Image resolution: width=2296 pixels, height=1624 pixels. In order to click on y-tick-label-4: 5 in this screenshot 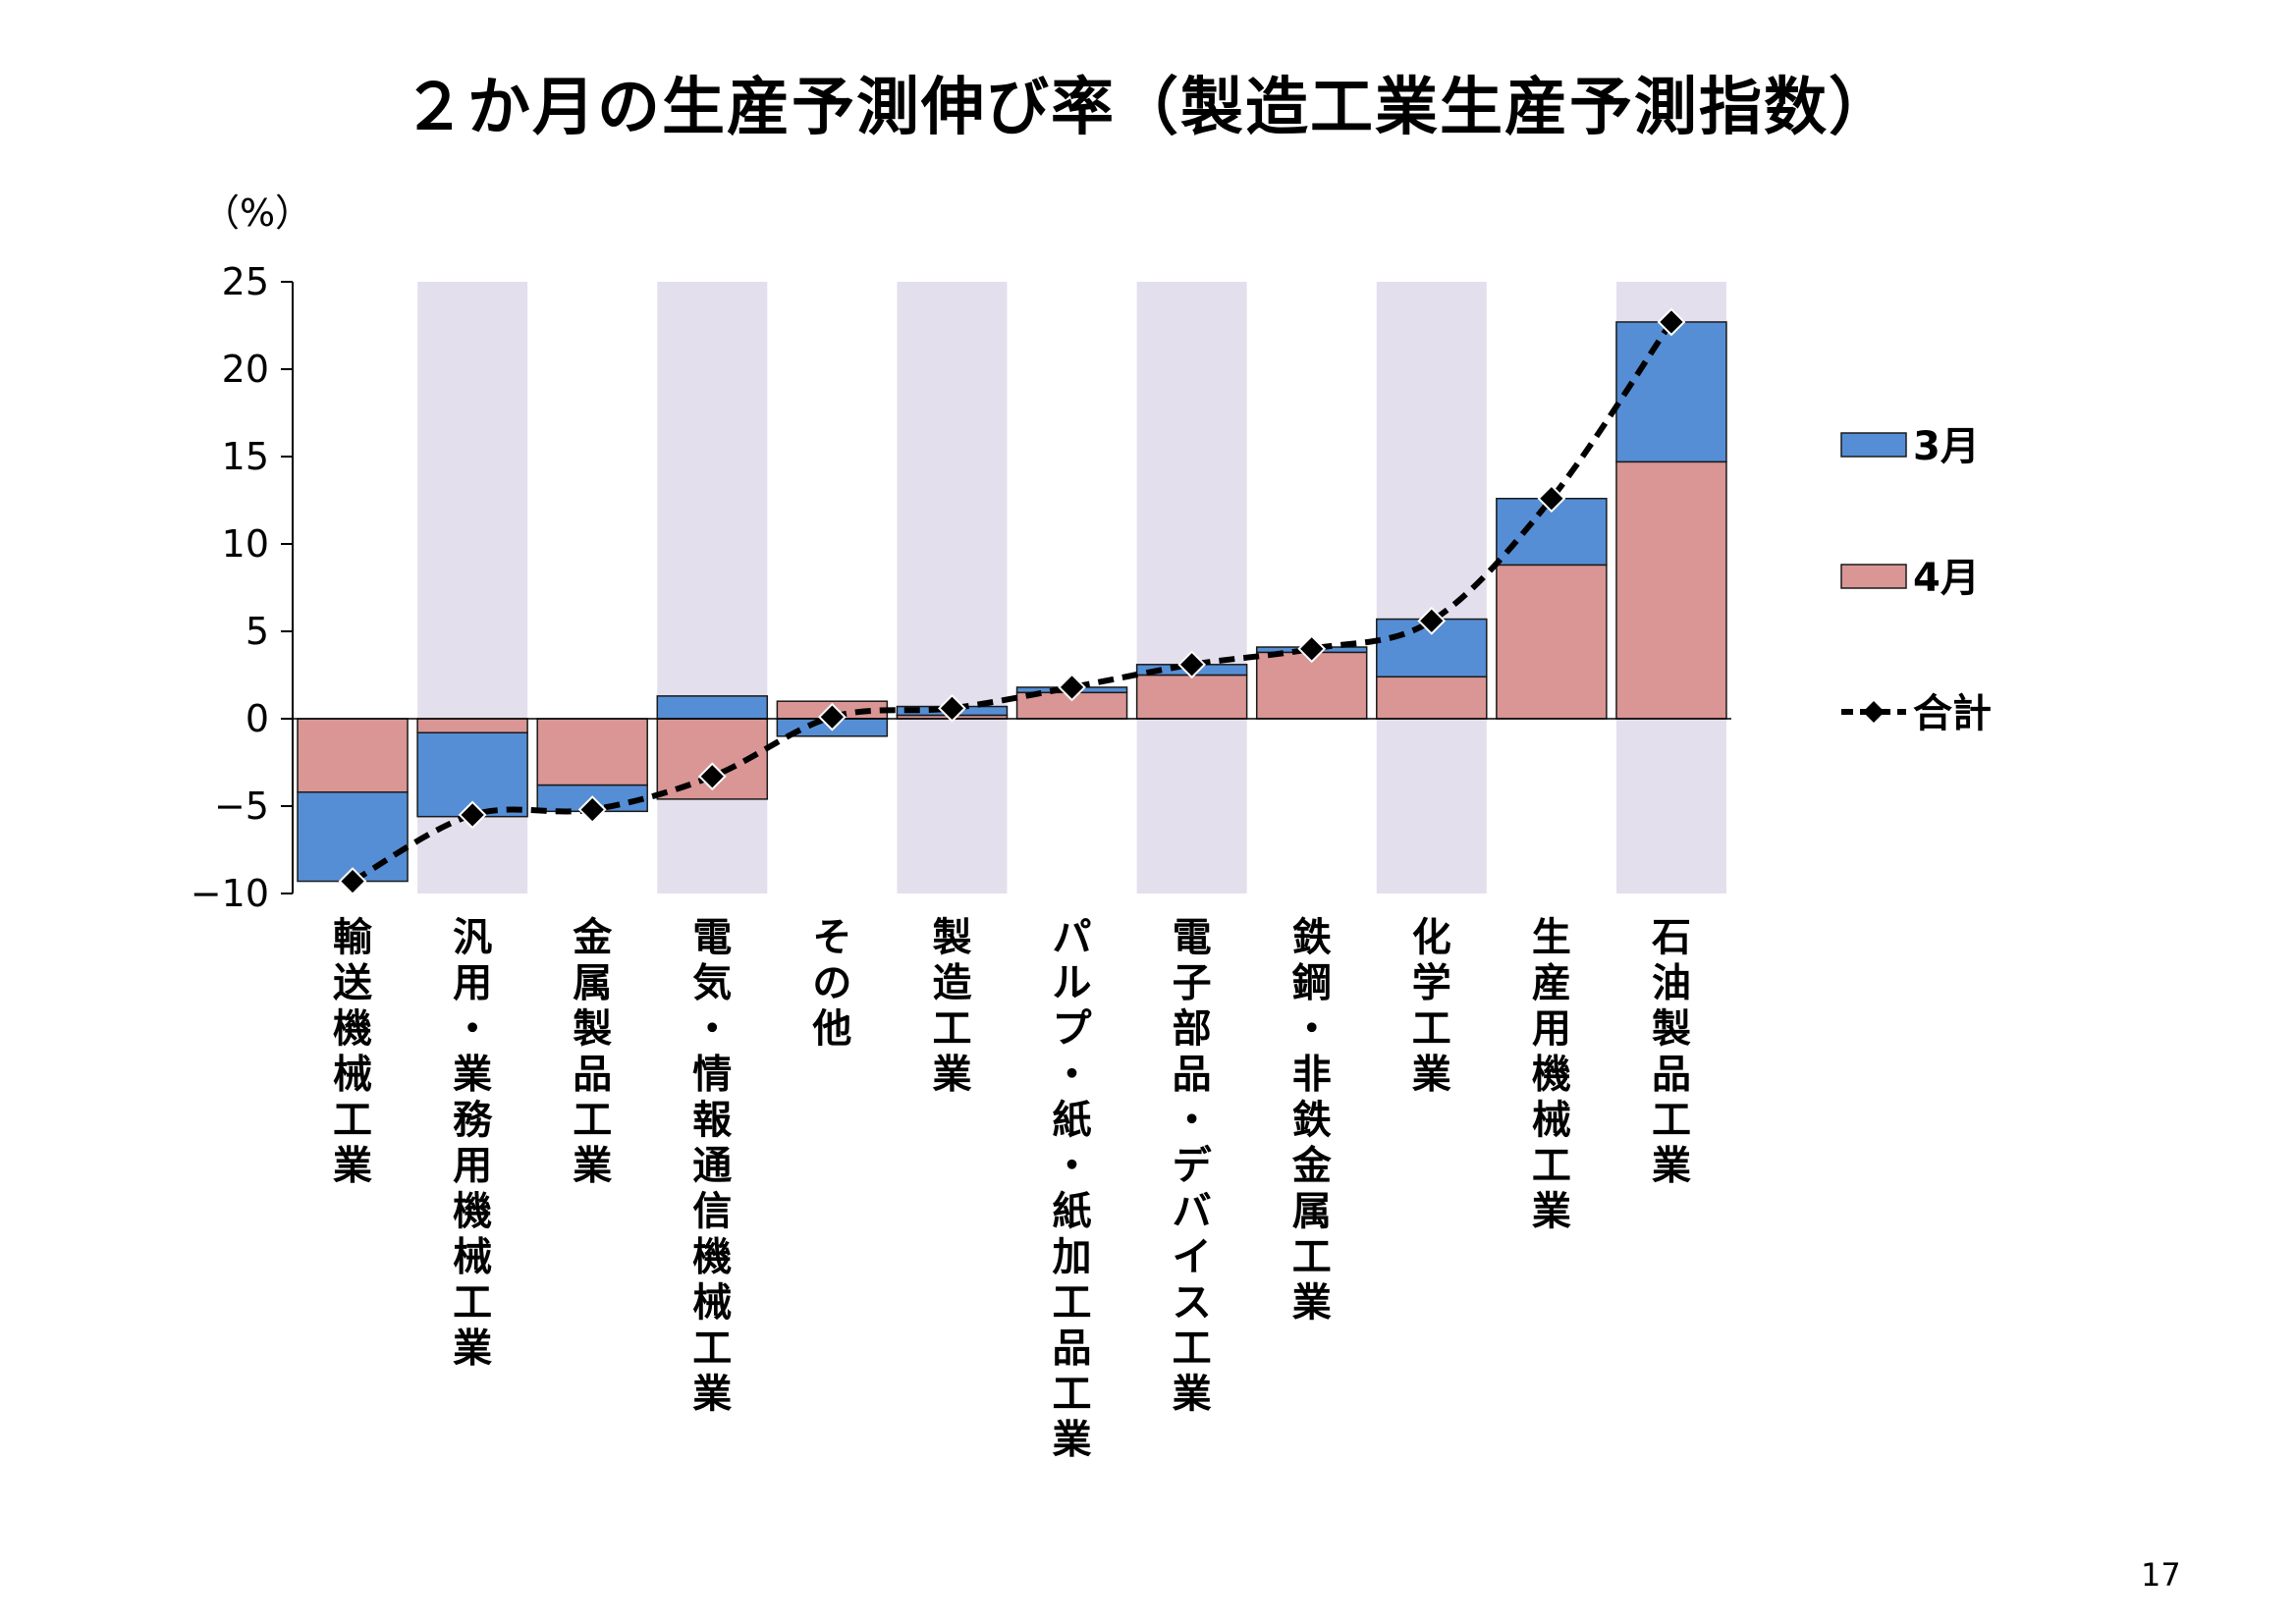, I will do `click(257, 631)`.